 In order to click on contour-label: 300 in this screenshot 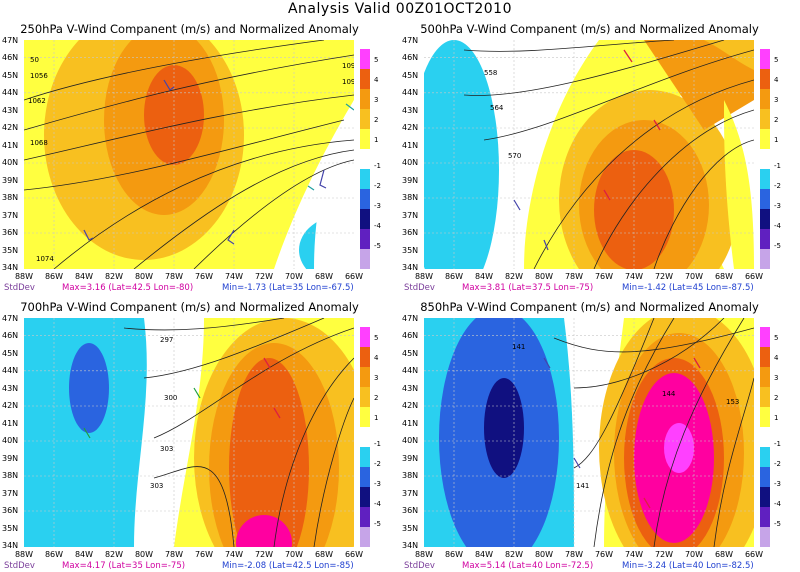, I will do `click(170, 398)`.